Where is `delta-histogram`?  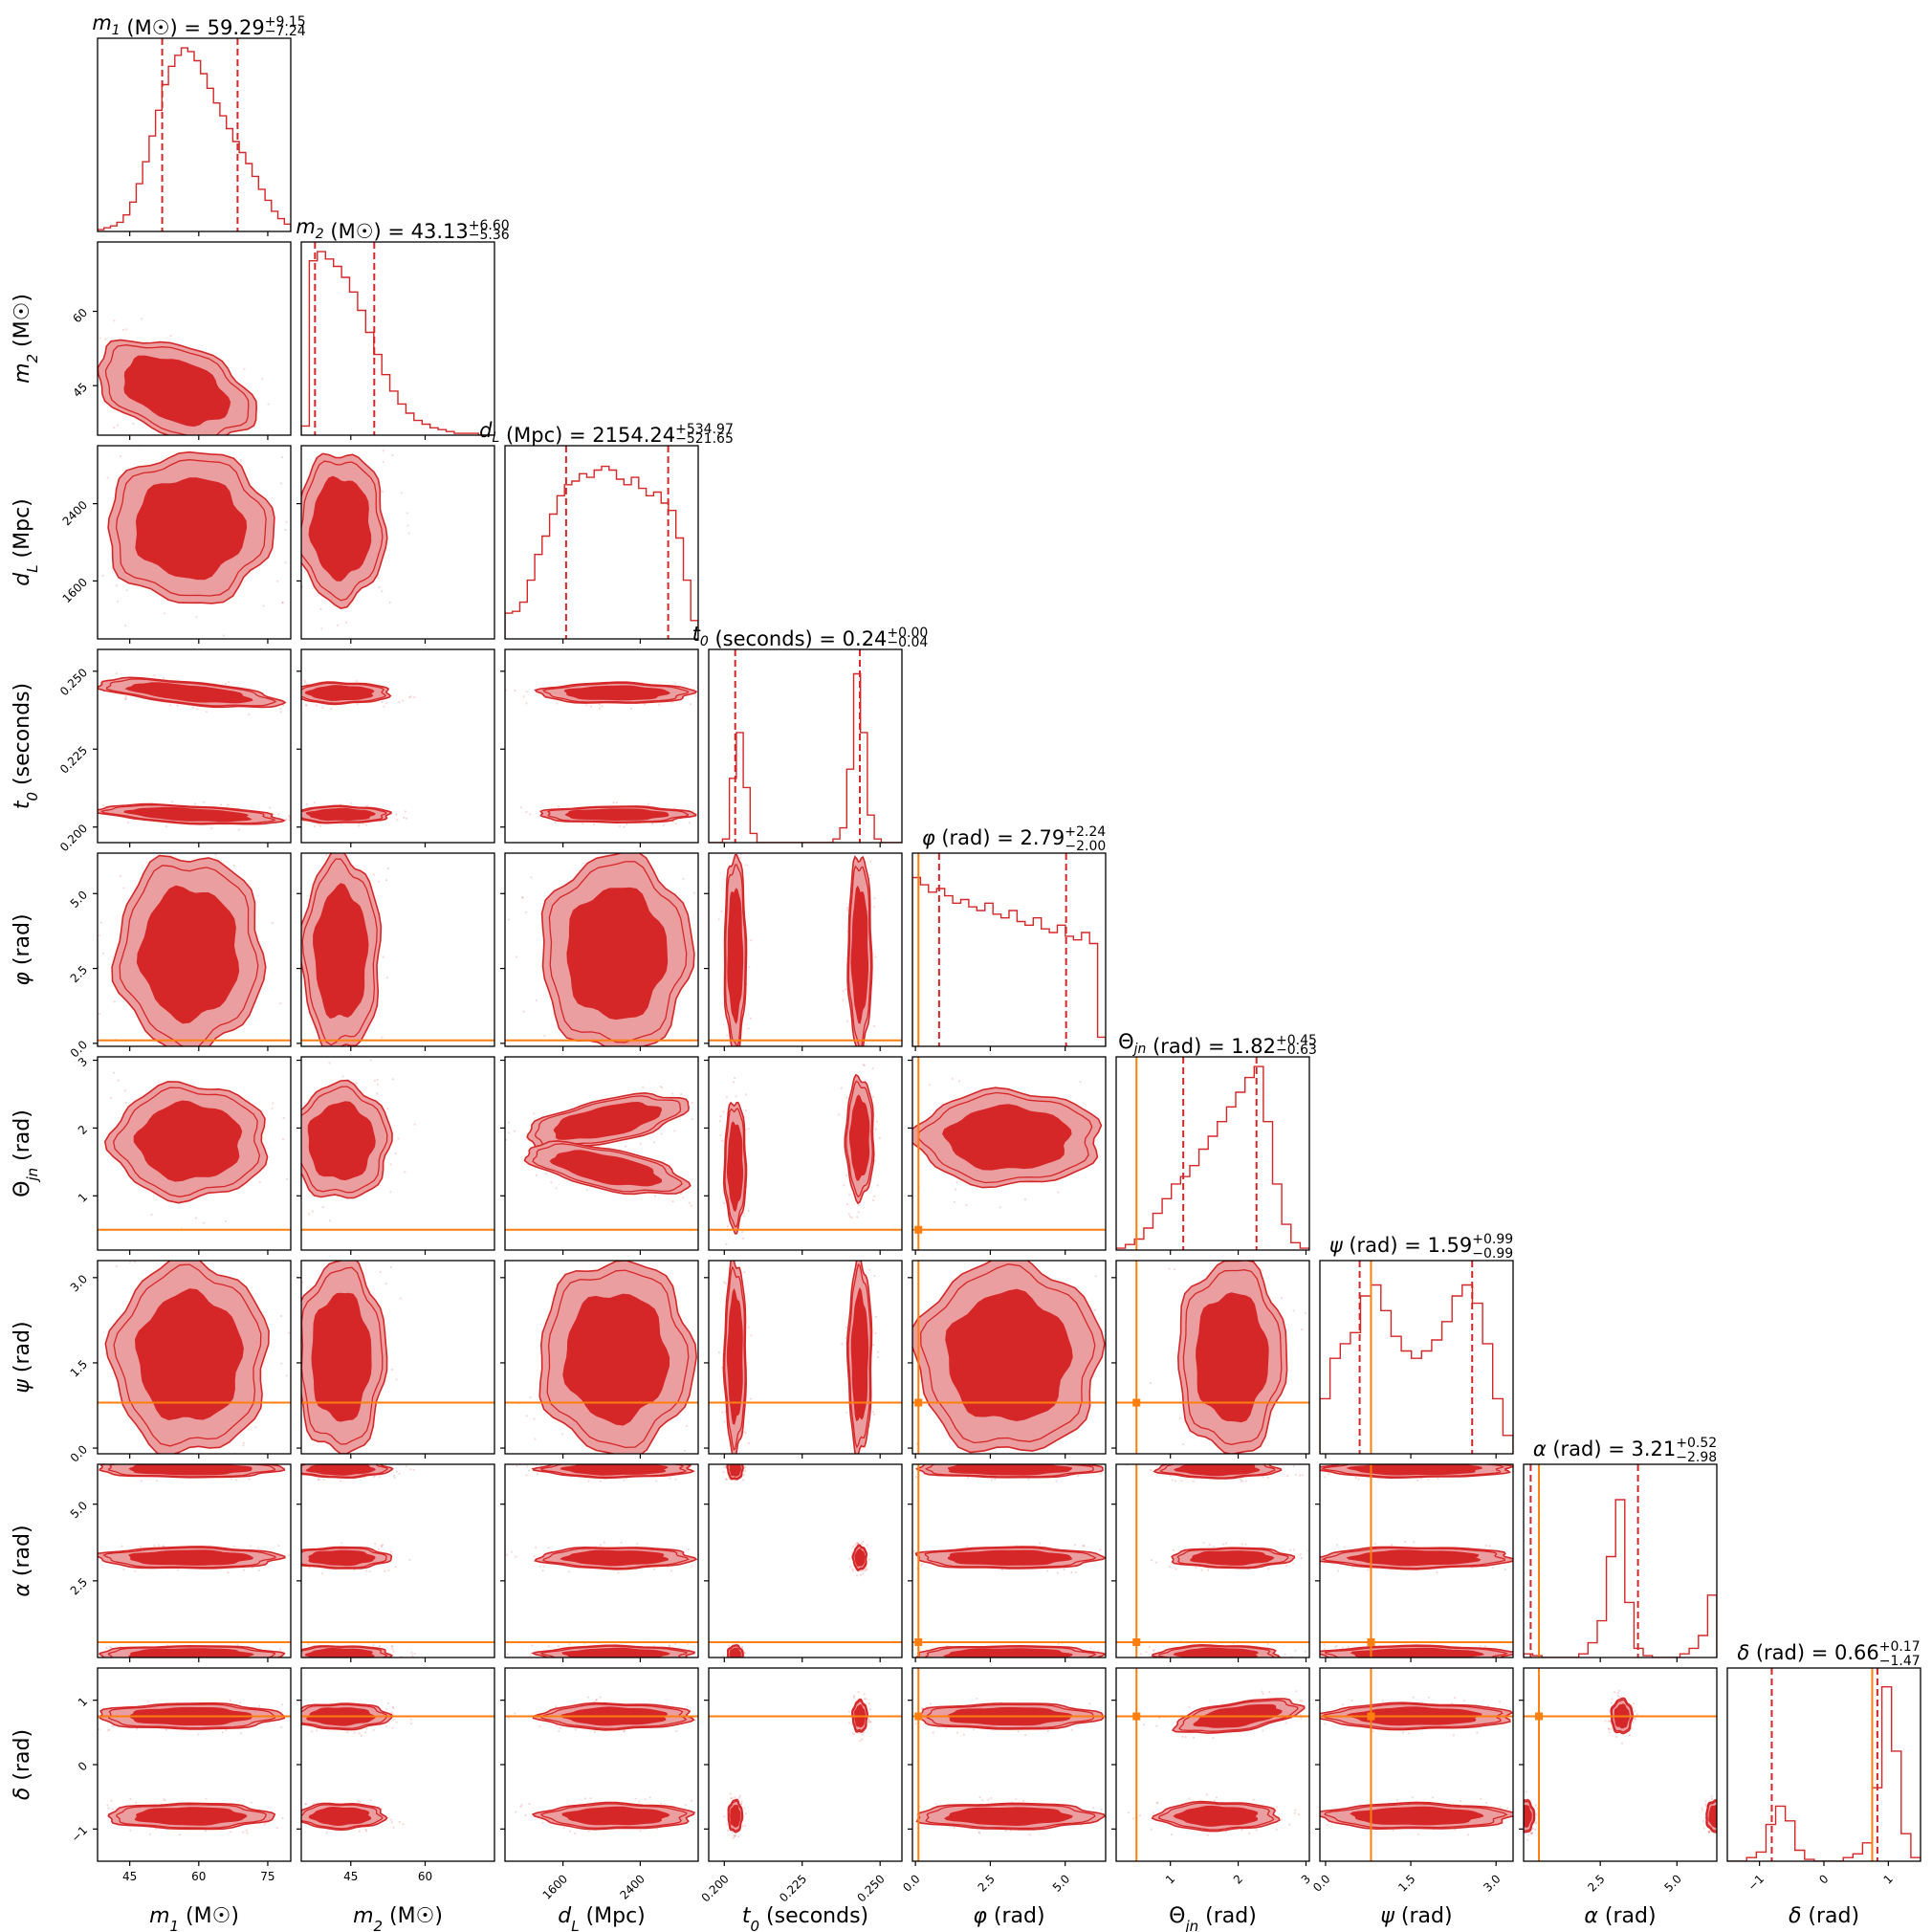
delta-histogram is located at coordinates (1824, 1773).